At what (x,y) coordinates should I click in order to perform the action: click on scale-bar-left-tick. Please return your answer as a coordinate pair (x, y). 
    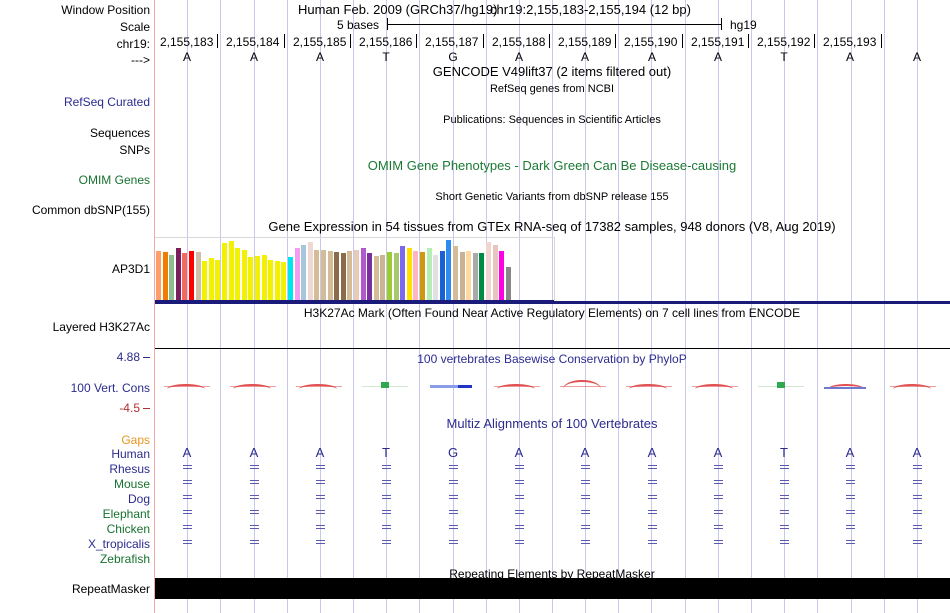
    Looking at the image, I should click on (387, 24).